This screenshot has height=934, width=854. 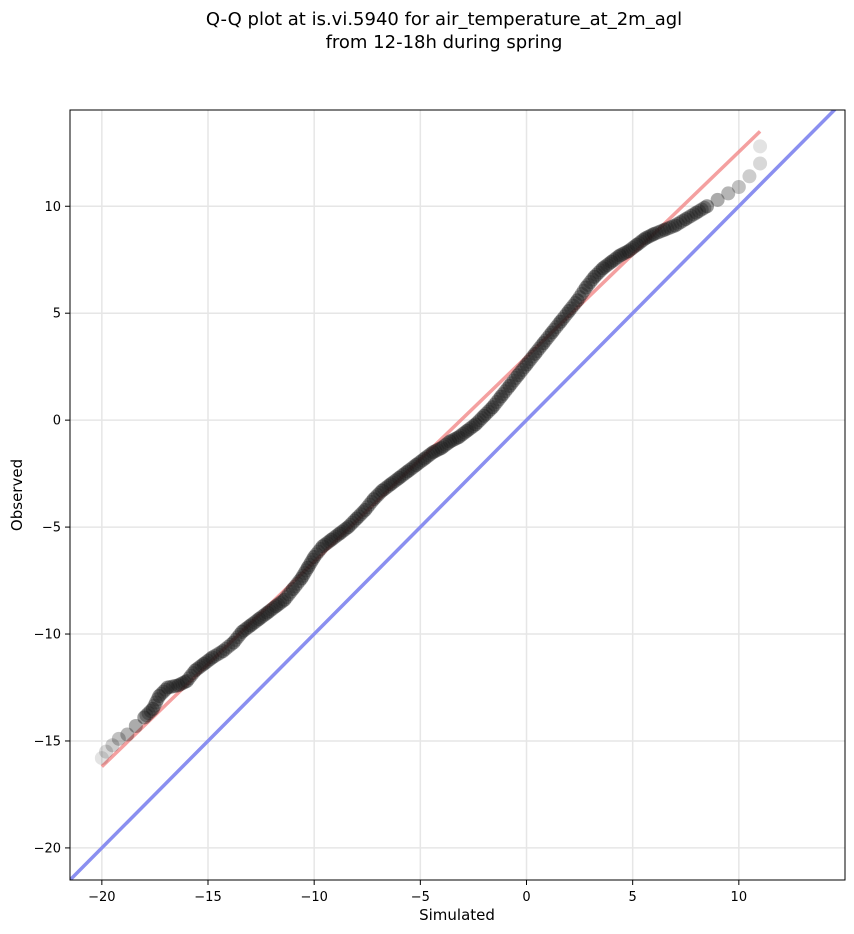 I want to click on x-tick-label: −10, so click(x=313, y=897).